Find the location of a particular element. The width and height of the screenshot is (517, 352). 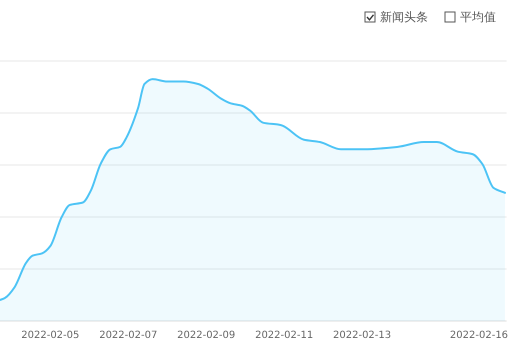

x-tick-label: 2022-02-07 is located at coordinates (128, 335).